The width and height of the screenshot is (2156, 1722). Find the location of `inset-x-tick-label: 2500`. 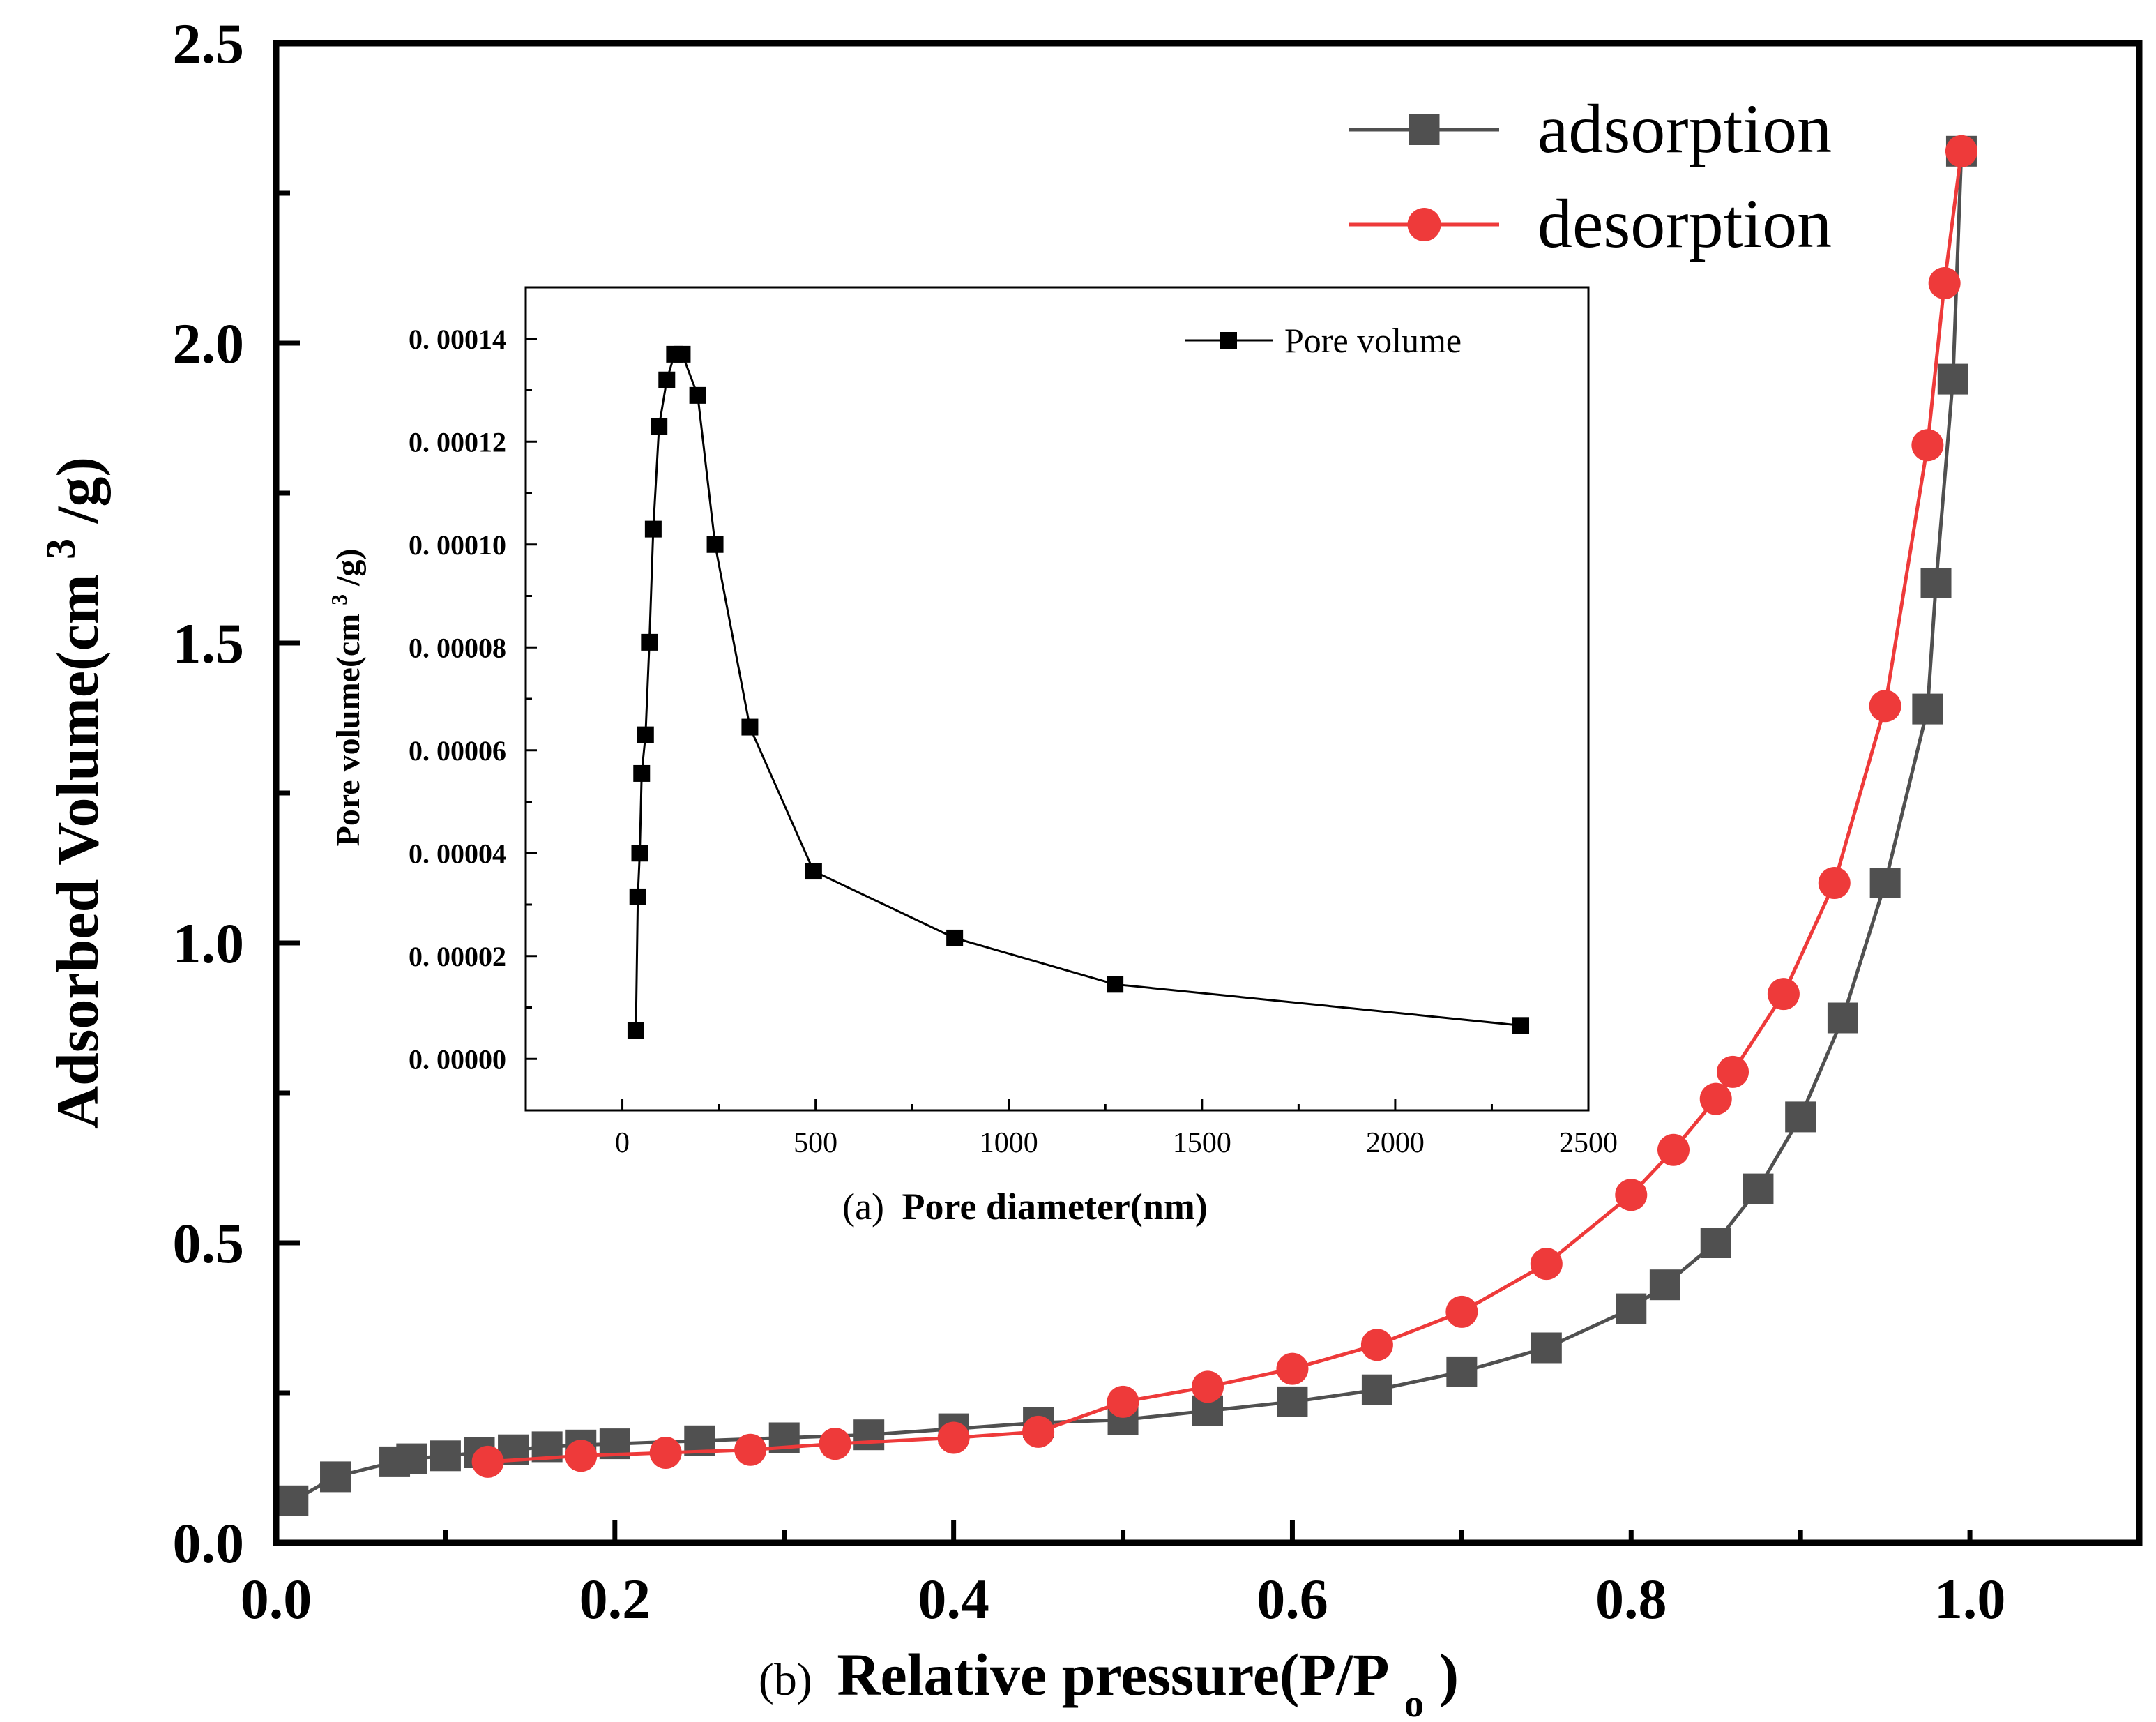

inset-x-tick-label: 2500 is located at coordinates (1588, 1143).